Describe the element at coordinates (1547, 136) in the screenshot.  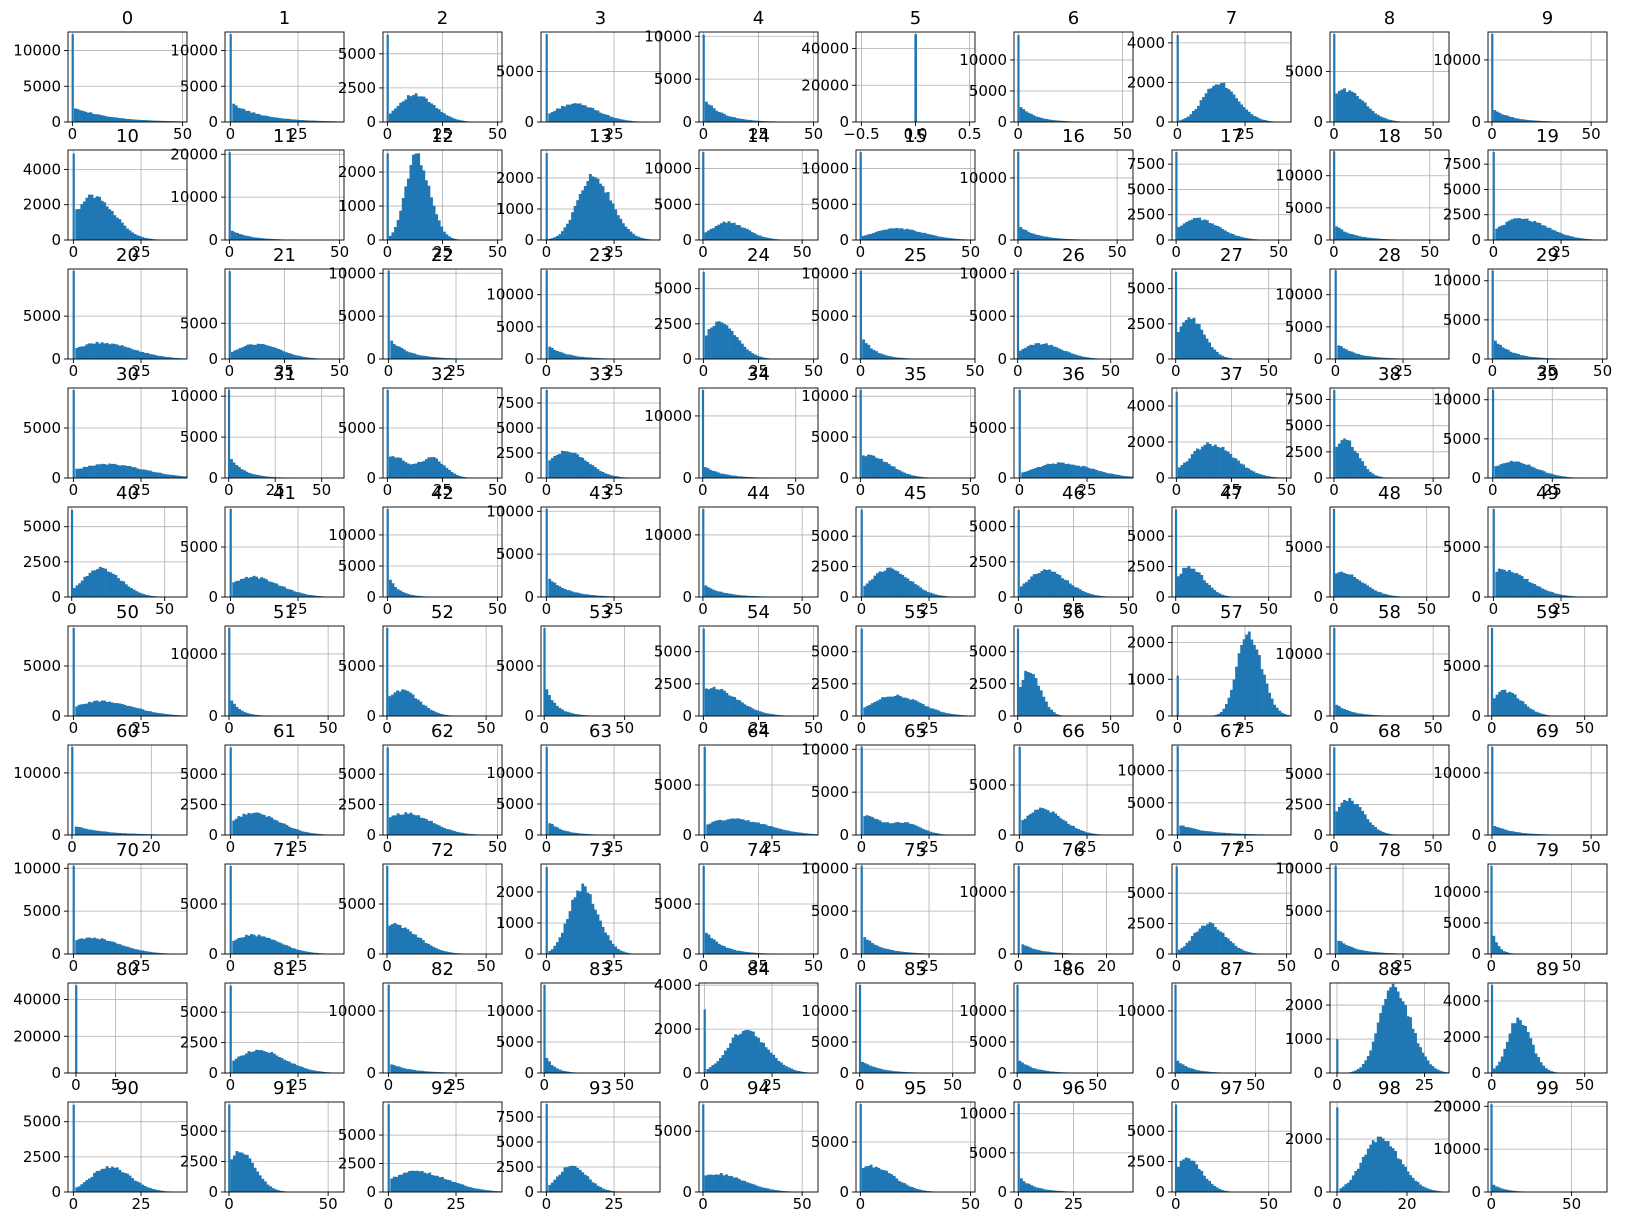
I see `panel-title: 19` at that location.